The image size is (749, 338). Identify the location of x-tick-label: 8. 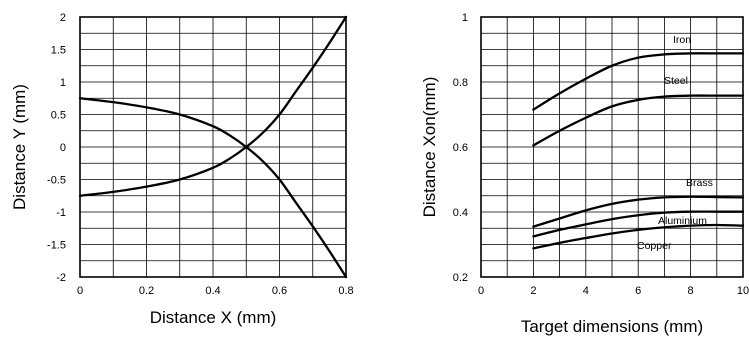
(691, 291).